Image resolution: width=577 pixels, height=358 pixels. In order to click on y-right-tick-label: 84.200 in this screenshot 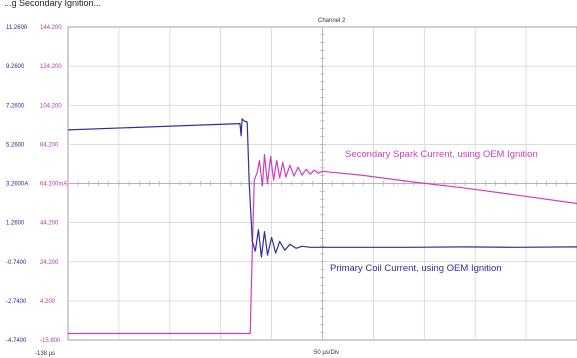, I will do `click(49, 145)`.